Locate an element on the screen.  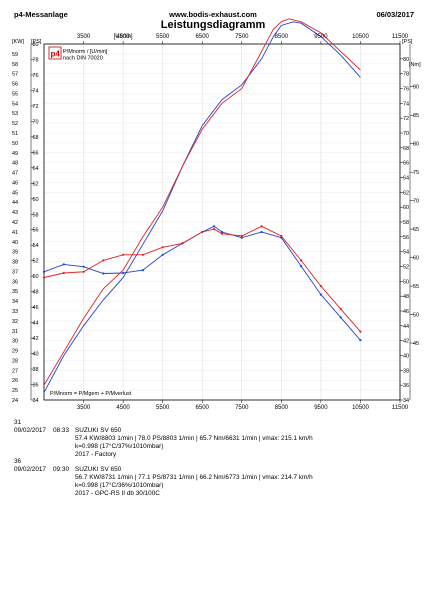
x-tick-label-bottom: 6500 is located at coordinates (203, 408).